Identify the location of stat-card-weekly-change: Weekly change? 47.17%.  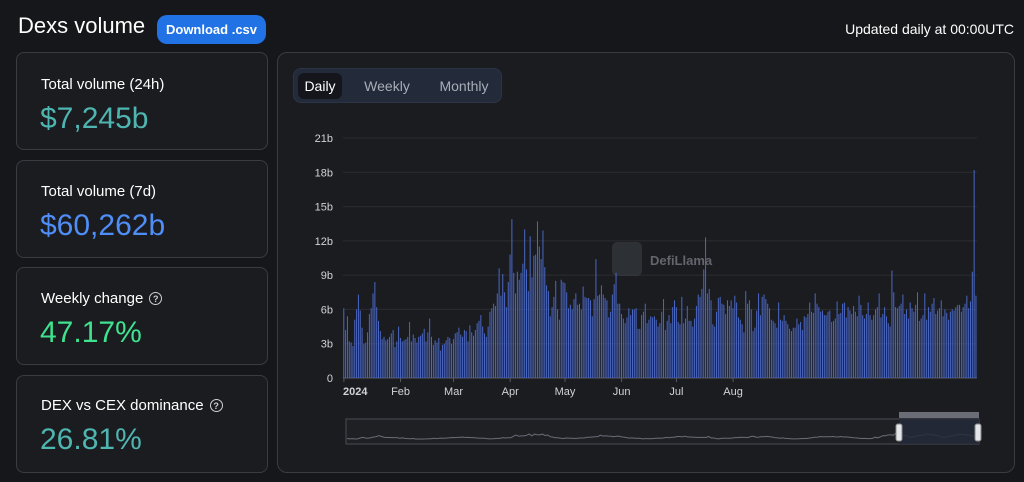
(142, 316).